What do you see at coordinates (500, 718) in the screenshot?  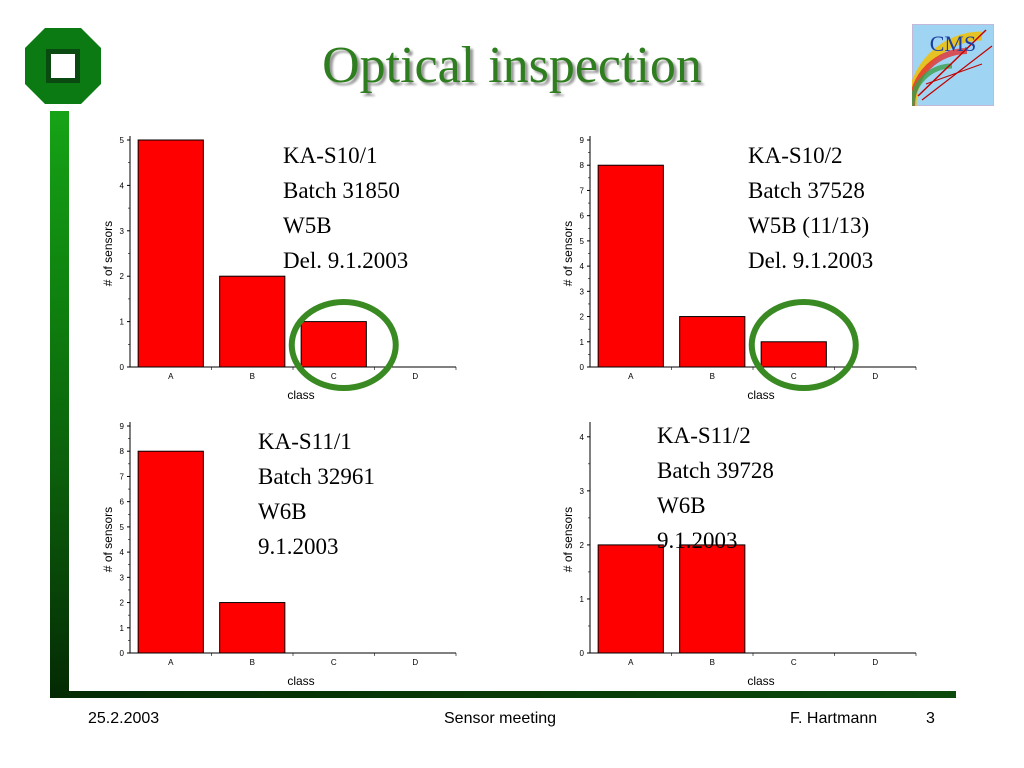 I see `footer-meeting: Sensor meeting` at bounding box center [500, 718].